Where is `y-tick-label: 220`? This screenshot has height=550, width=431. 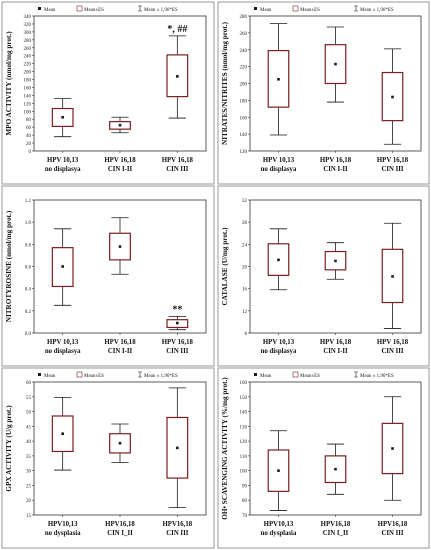
y-tick-label: 220 is located at coordinates (244, 68).